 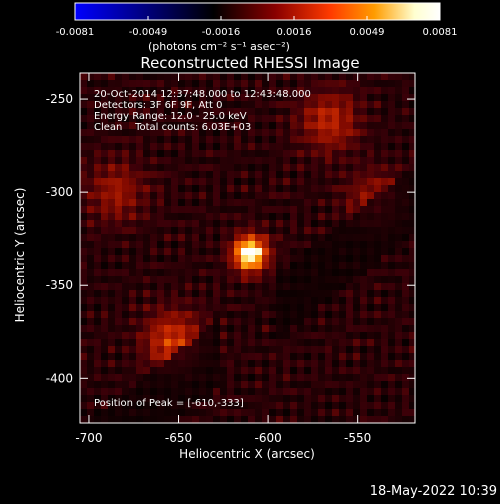 What do you see at coordinates (59, 378) in the screenshot?
I see `y-tick-label: -400` at bounding box center [59, 378].